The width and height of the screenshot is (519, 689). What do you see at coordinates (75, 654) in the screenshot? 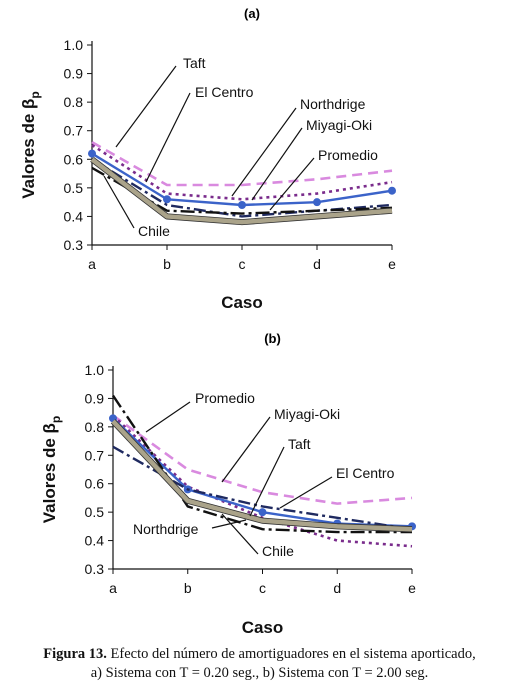
I see `caption-label: Figura 13.` at bounding box center [75, 654].